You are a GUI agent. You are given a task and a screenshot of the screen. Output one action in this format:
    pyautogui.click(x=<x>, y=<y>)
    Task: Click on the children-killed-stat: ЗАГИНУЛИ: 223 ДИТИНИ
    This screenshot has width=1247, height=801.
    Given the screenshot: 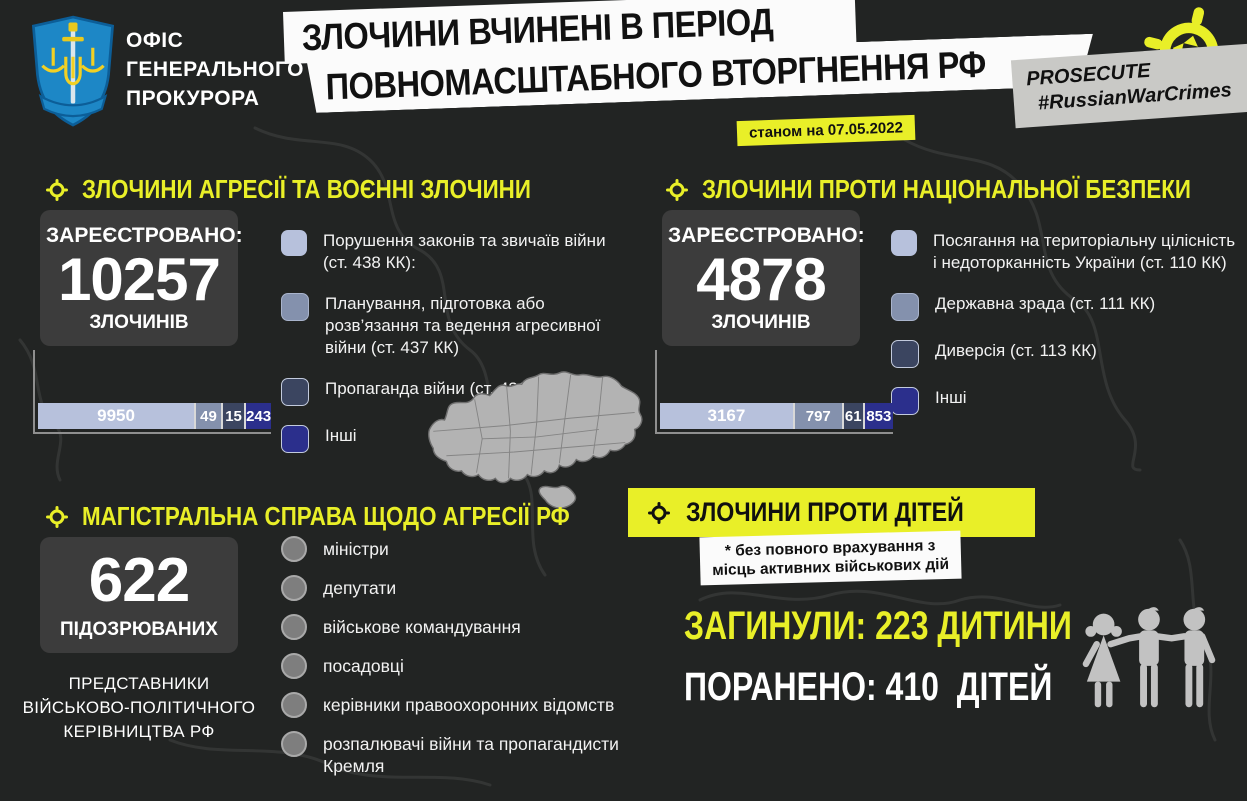 What is the action you would take?
    pyautogui.click(x=878, y=626)
    